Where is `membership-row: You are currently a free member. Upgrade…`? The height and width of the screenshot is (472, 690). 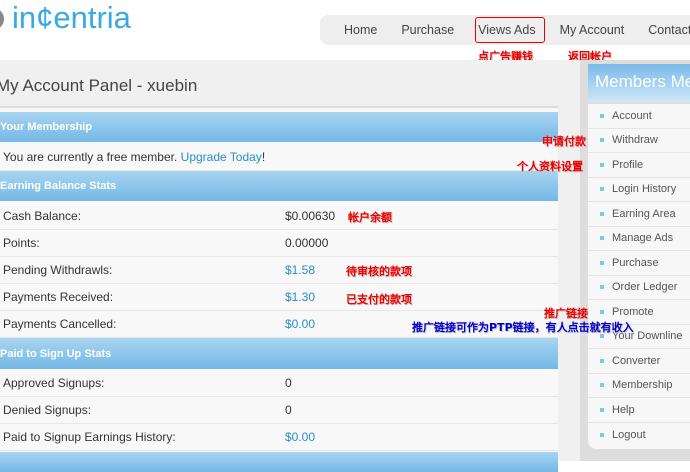 membership-row: You are currently a free member. Upgrade… is located at coordinates (279, 157).